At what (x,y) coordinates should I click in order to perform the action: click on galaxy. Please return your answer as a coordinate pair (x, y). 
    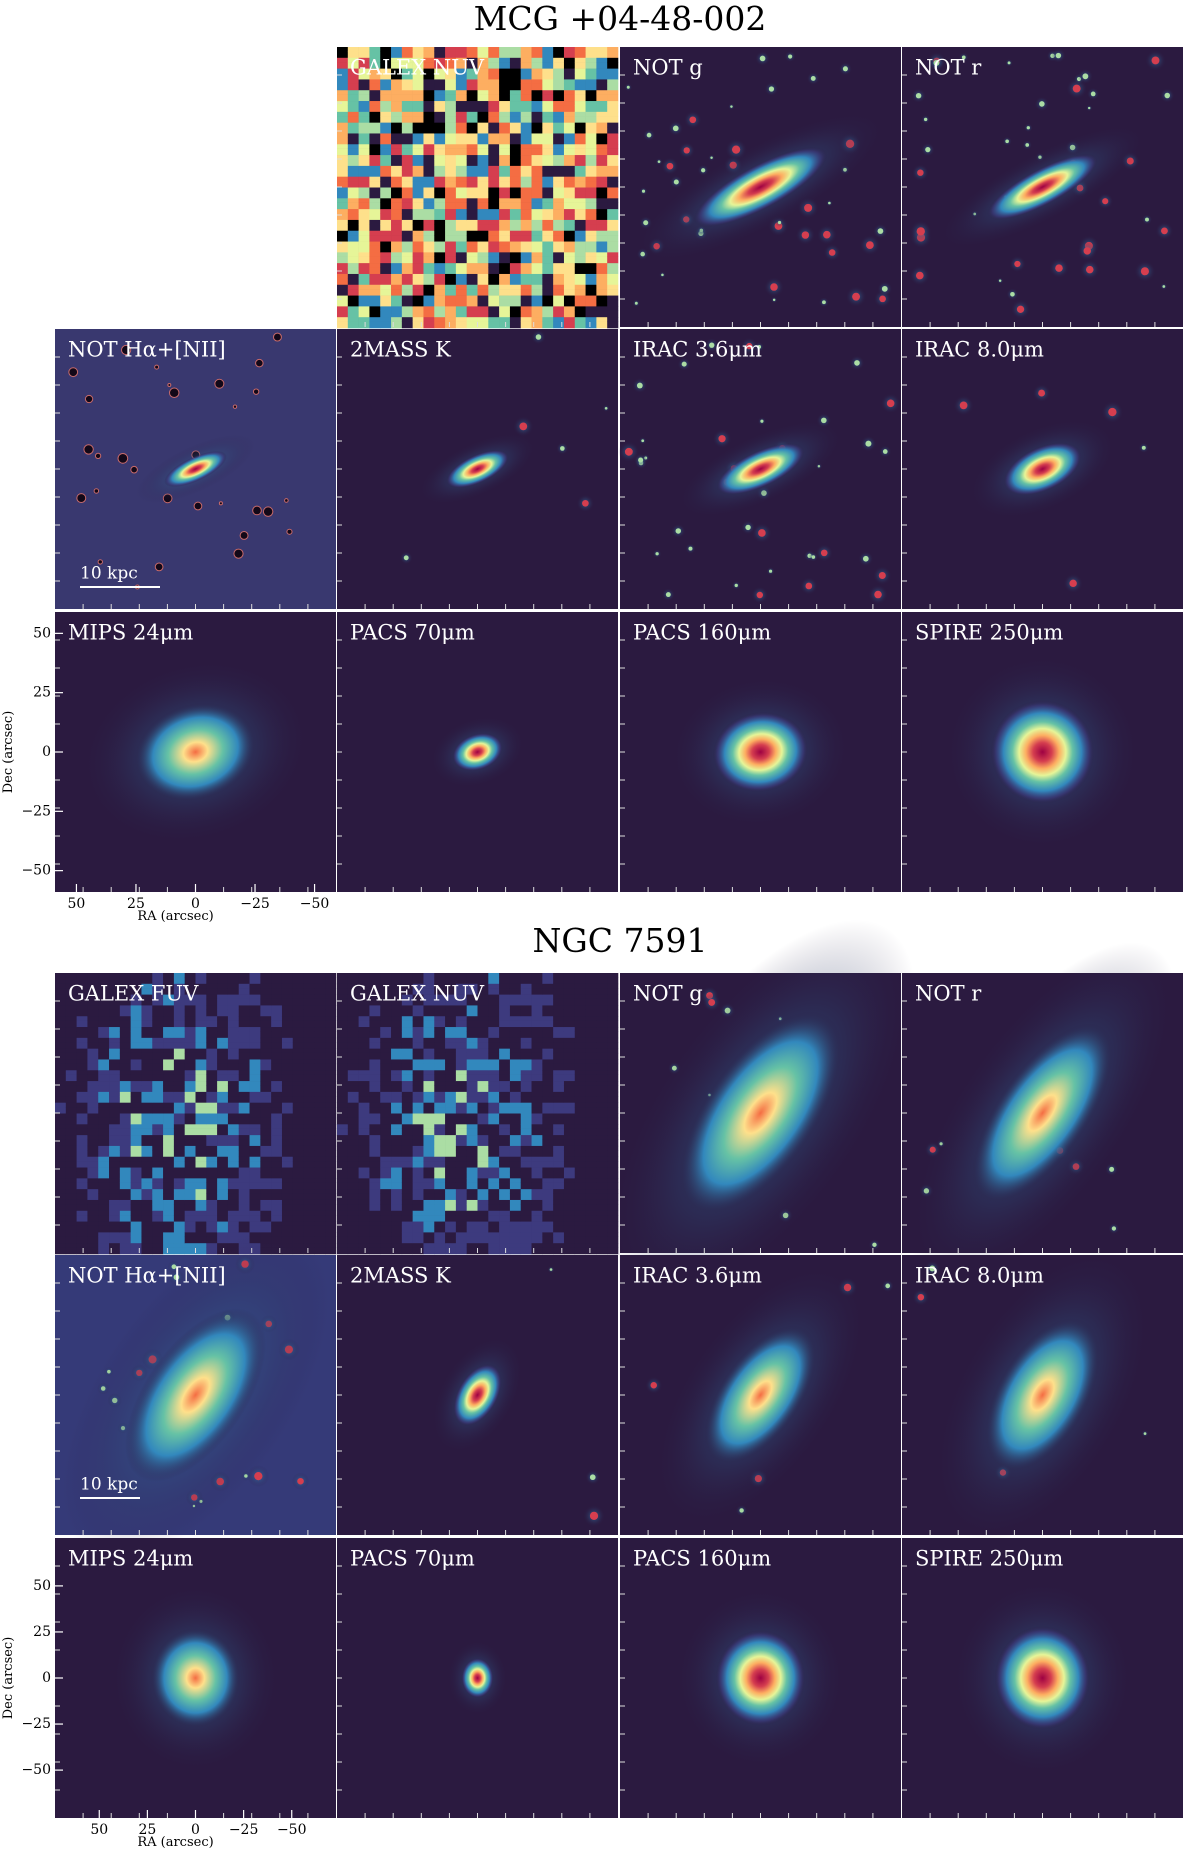
    Looking at the image, I should click on (195, 752).